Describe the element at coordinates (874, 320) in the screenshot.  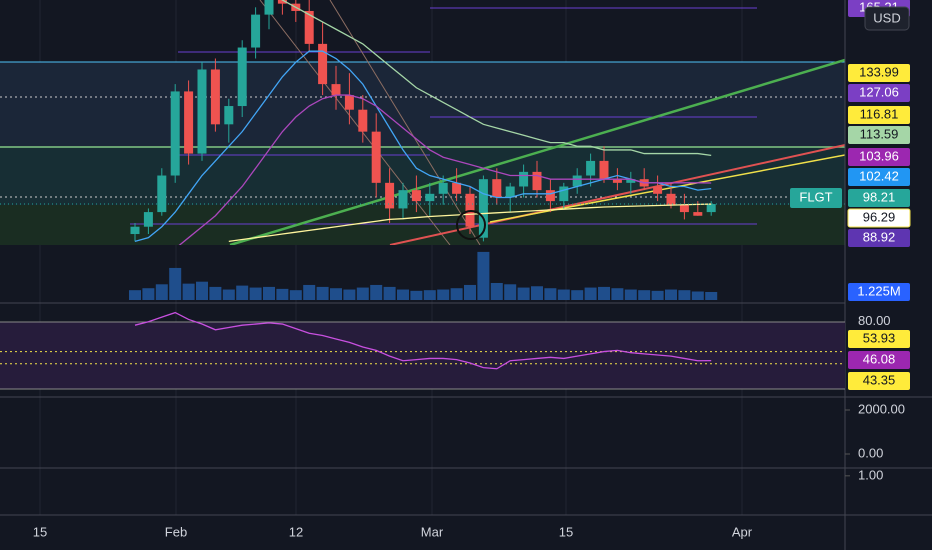
I see `rsi-tick-label: 80.00` at that location.